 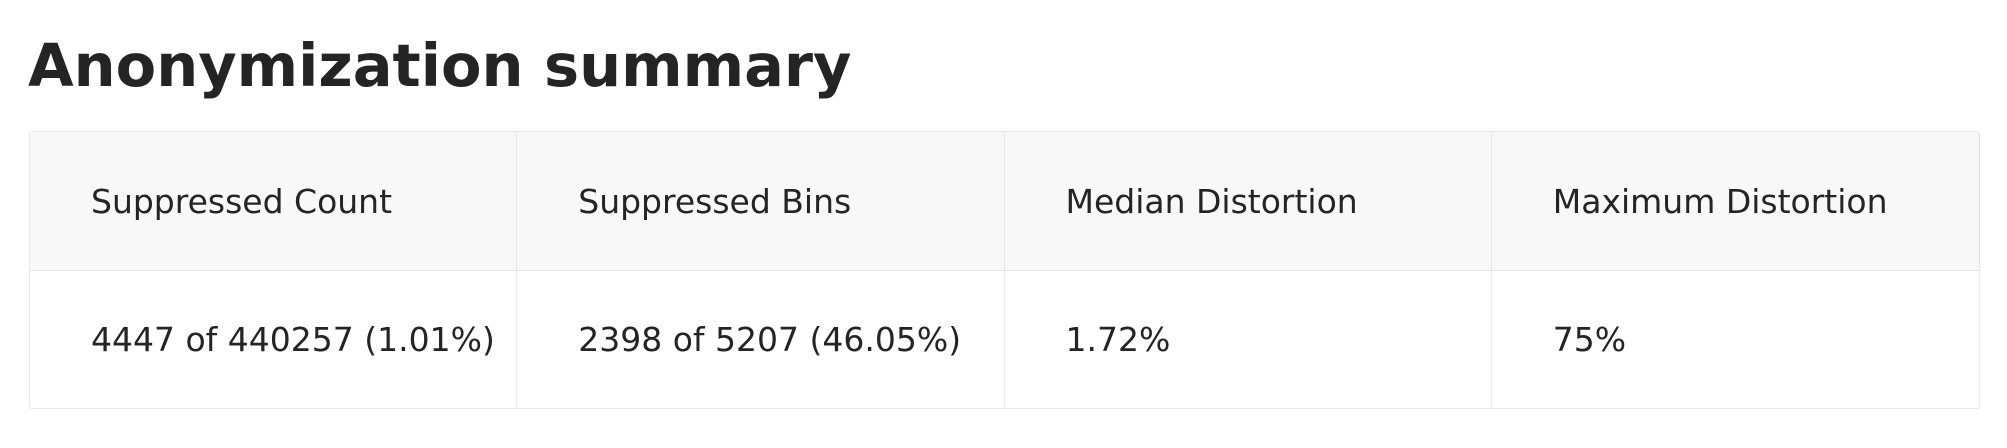 I want to click on column-header-suppressed-bins: Suppressed Bins, so click(x=761, y=201).